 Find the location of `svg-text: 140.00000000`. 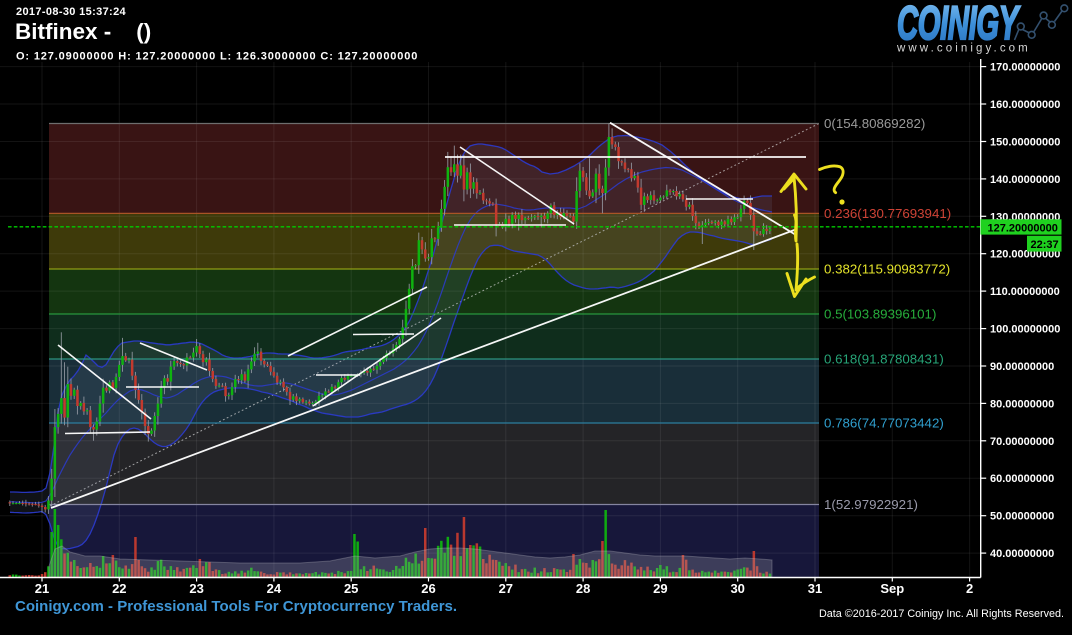

svg-text: 140.00000000 is located at coordinates (1025, 180).